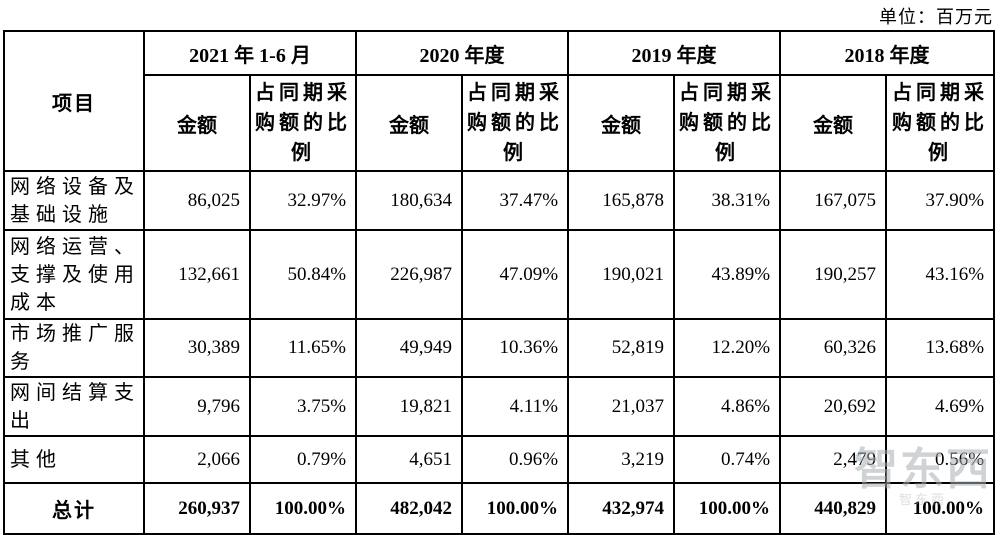  Describe the element at coordinates (515, 348) in the screenshot. I see `ratio-cell: 10.36%` at that location.